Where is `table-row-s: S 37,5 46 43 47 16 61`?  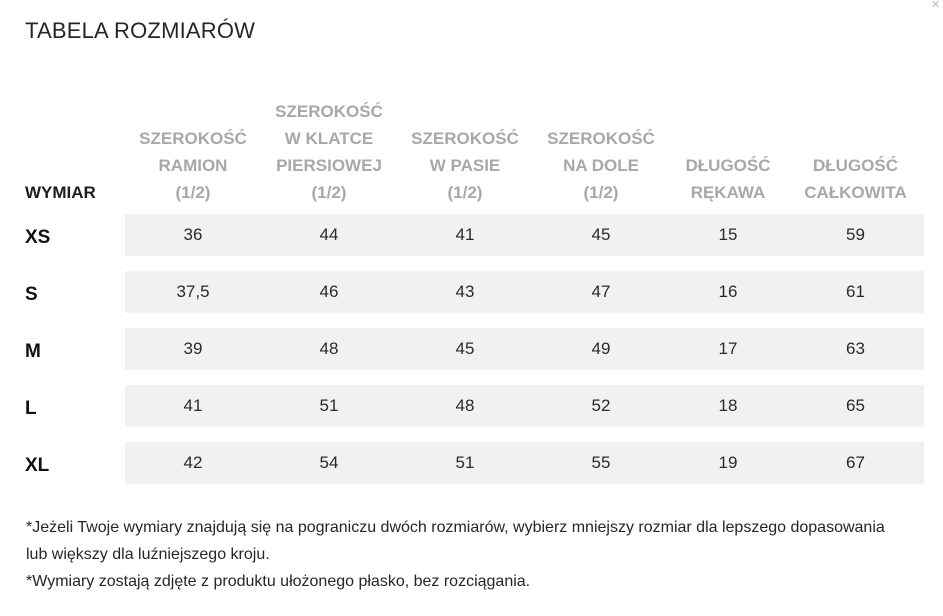
table-row-s: S 37,5 46 43 47 16 61 is located at coordinates (473, 292).